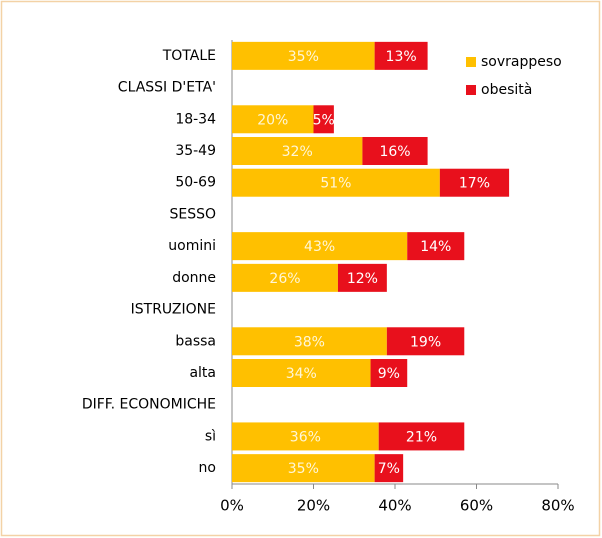 The height and width of the screenshot is (538, 602). I want to click on x-tick-label: 20%, so click(313, 506).